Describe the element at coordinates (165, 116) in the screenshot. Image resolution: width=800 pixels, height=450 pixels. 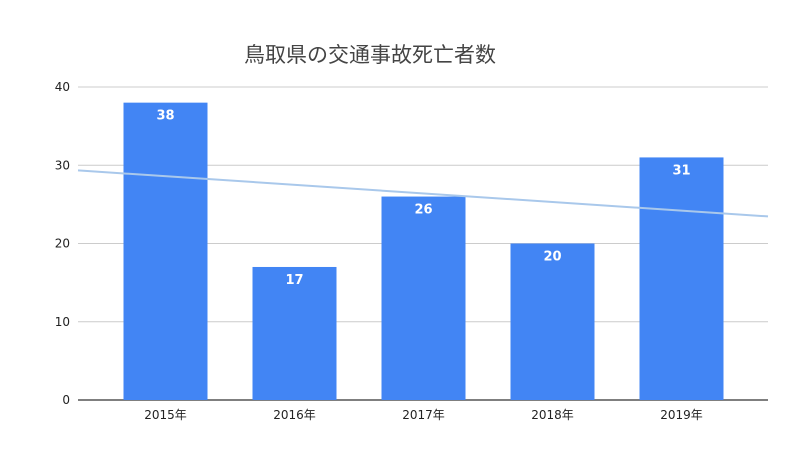
I see `data-label: 38` at that location.